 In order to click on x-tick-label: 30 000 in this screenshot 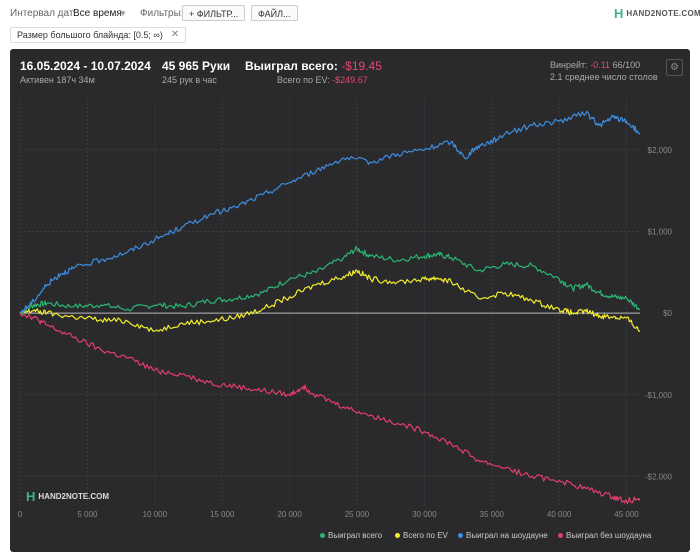, I will do `click(424, 514)`.